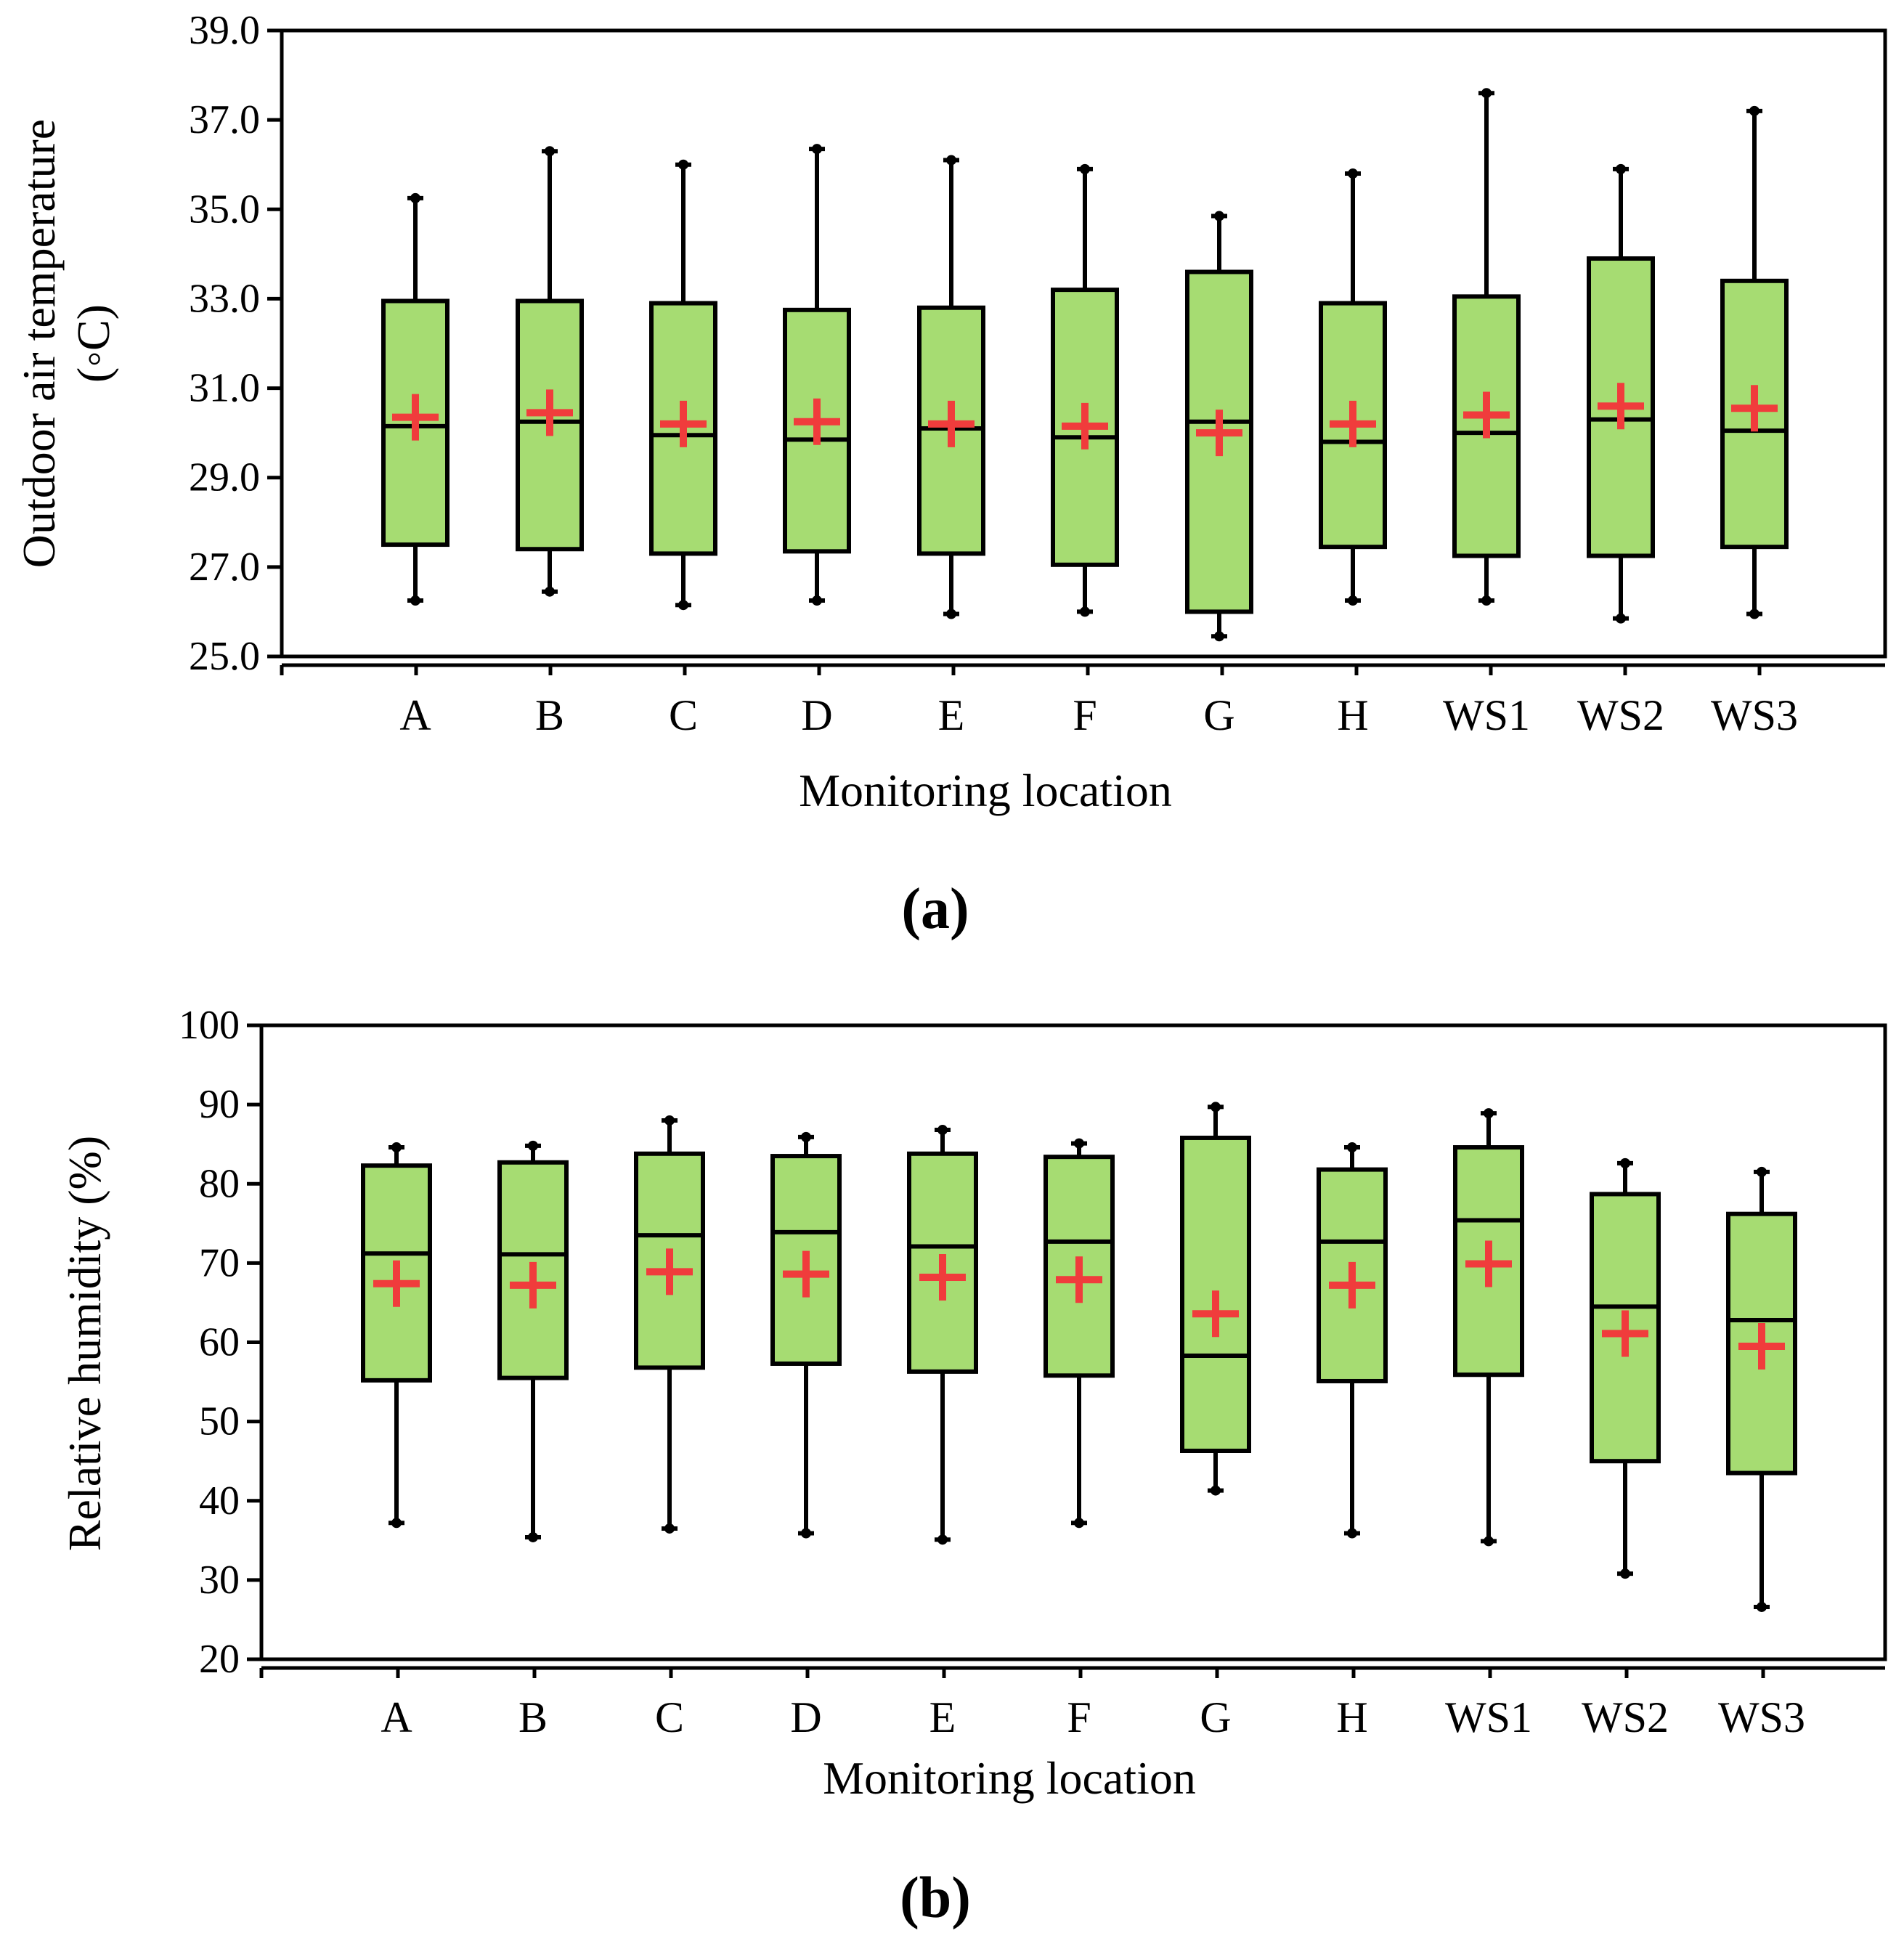 The width and height of the screenshot is (1904, 1941). What do you see at coordinates (1351, 1717) in the screenshot?
I see `panel-b-category-label: H` at bounding box center [1351, 1717].